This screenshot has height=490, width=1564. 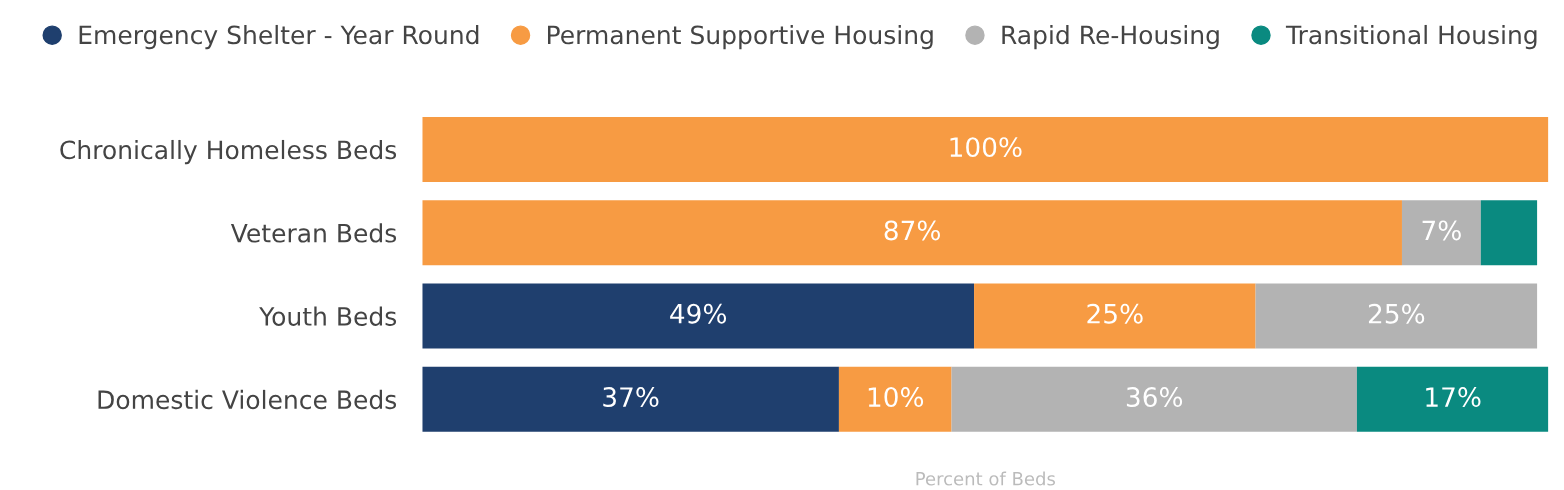 What do you see at coordinates (1110, 37) in the screenshot?
I see `legend-label: Rapid Re-Housing` at bounding box center [1110, 37].